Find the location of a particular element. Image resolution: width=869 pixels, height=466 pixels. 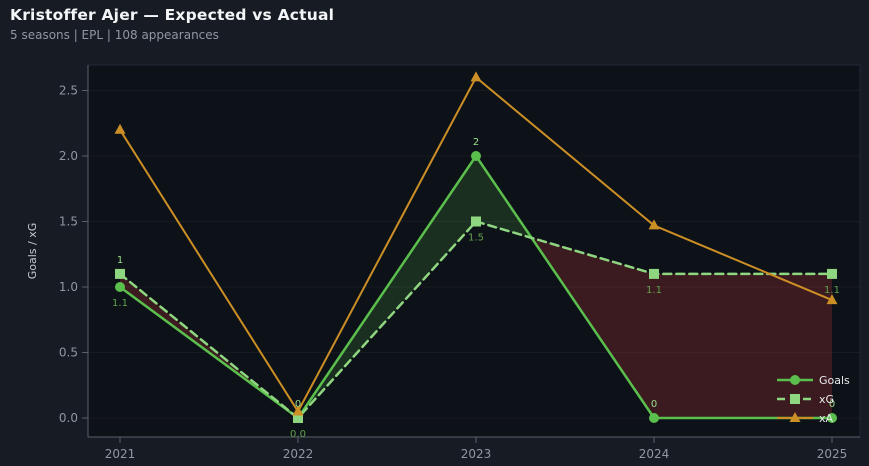

page-subtitle: 5 seasons | EPL | 108 appearances is located at coordinates (114, 35).